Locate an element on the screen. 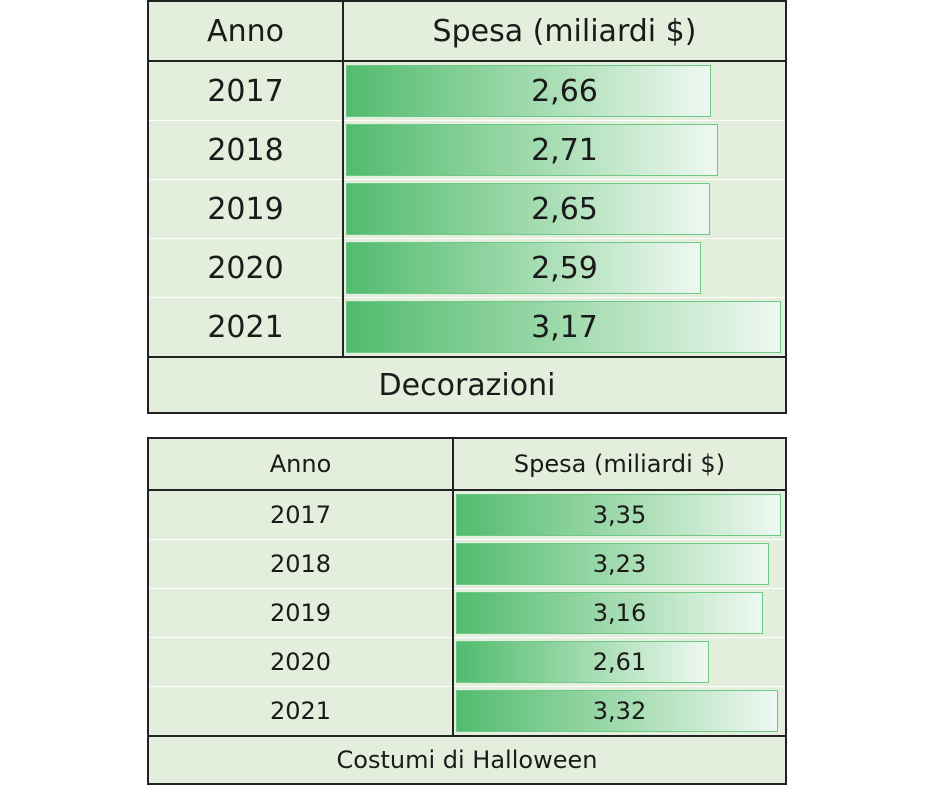 The height and width of the screenshot is (788, 940). value-label: 3,32 is located at coordinates (619, 711).